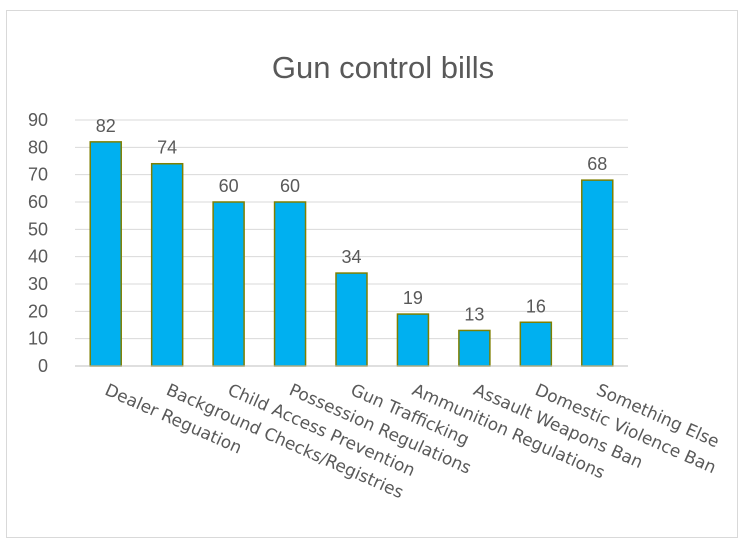 The height and width of the screenshot is (542, 746). What do you see at coordinates (474, 314) in the screenshot?
I see `data-label: 13` at bounding box center [474, 314].